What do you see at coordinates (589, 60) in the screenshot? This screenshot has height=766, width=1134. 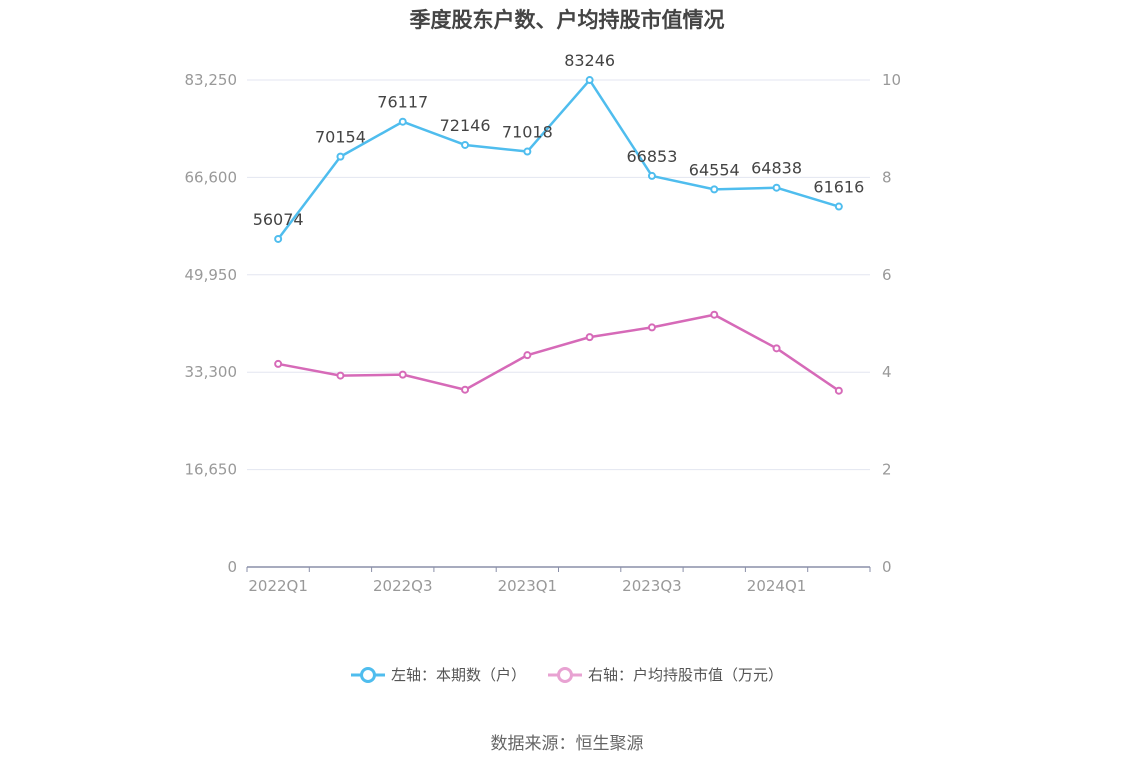 I see `data-label: 83246` at bounding box center [589, 60].